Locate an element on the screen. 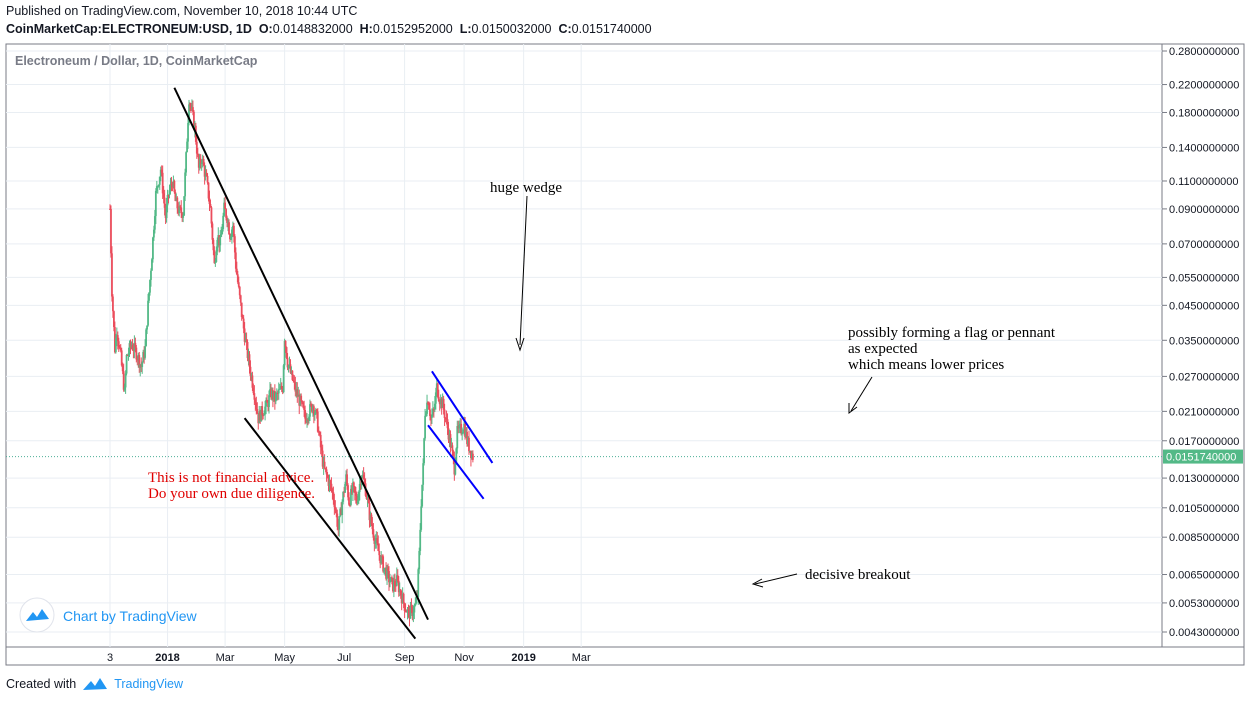 Image resolution: width=1251 pixels, height=707 pixels. tradingview-brand-link: TradingView is located at coordinates (148, 684).